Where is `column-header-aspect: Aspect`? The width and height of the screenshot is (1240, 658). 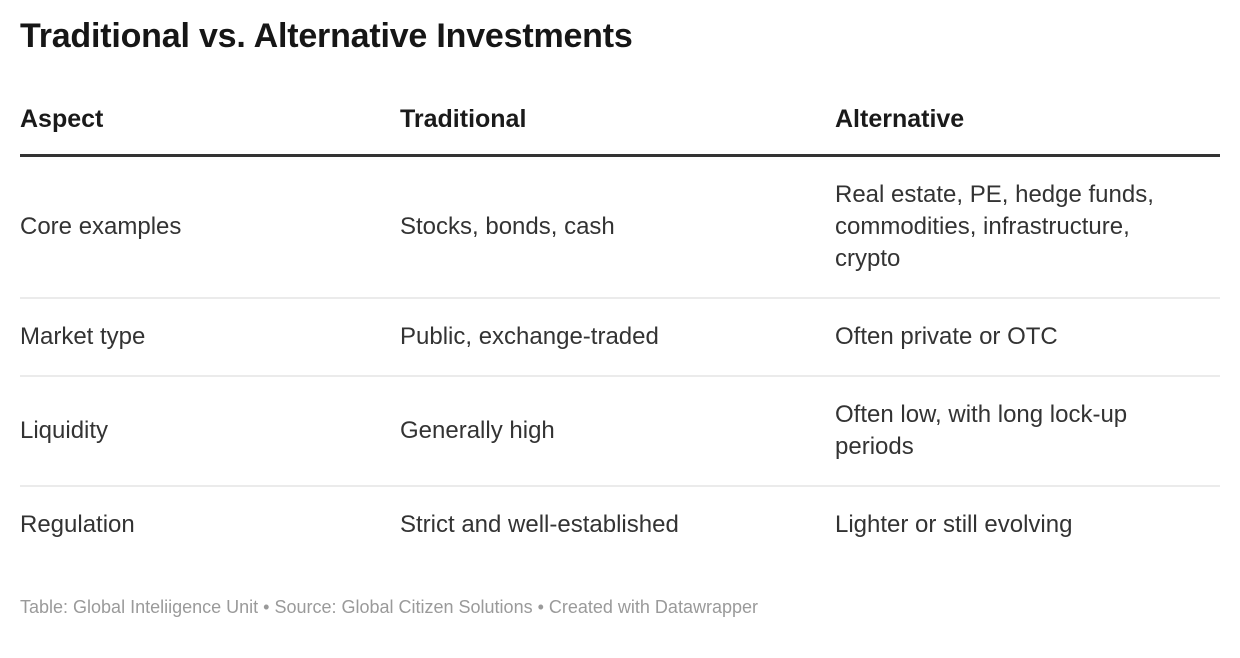 column-header-aspect: Aspect is located at coordinates (210, 130).